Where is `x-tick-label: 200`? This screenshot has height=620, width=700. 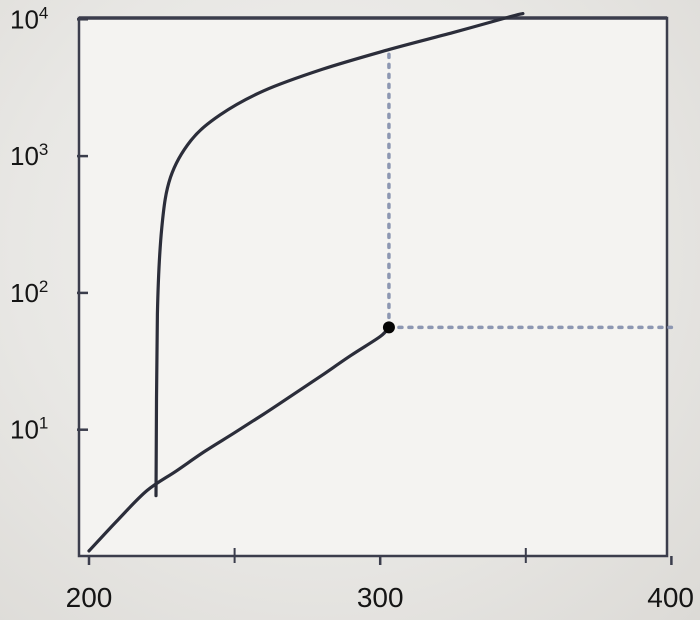 x-tick-label: 200 is located at coordinates (89, 597).